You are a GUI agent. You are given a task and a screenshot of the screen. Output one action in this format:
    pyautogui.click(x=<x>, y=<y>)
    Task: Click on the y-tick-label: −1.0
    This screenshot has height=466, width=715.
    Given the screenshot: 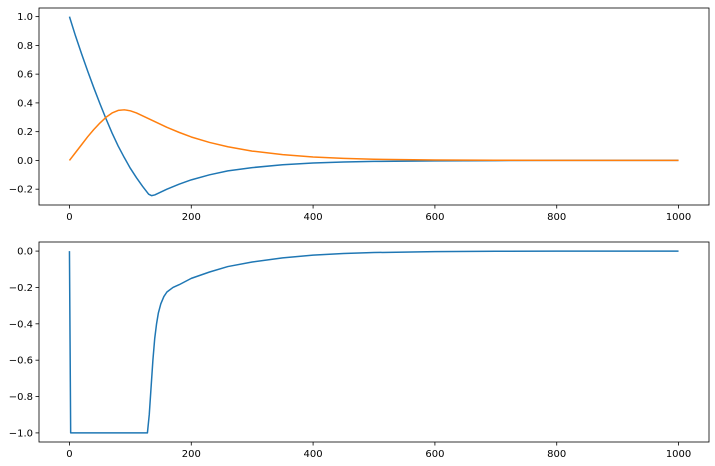 What is the action you would take?
    pyautogui.click(x=21, y=433)
    